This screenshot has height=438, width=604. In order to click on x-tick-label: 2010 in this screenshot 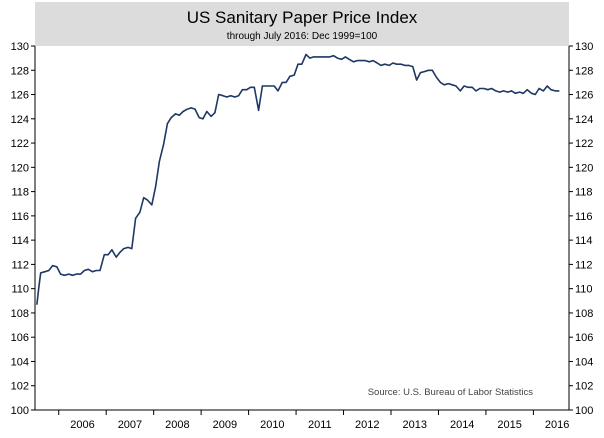, I will do `click(272, 425)`.